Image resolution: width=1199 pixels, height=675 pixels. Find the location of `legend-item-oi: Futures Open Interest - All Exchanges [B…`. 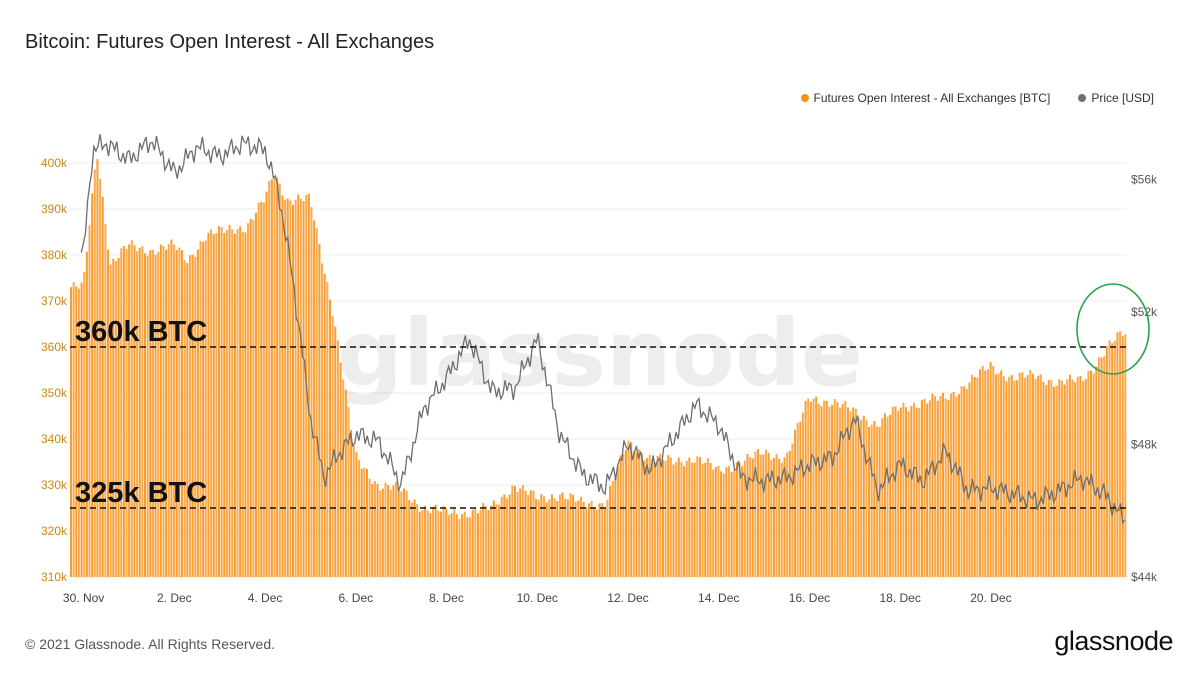

legend-item-oi: Futures Open Interest - All Exchanges [B… is located at coordinates (925, 98).